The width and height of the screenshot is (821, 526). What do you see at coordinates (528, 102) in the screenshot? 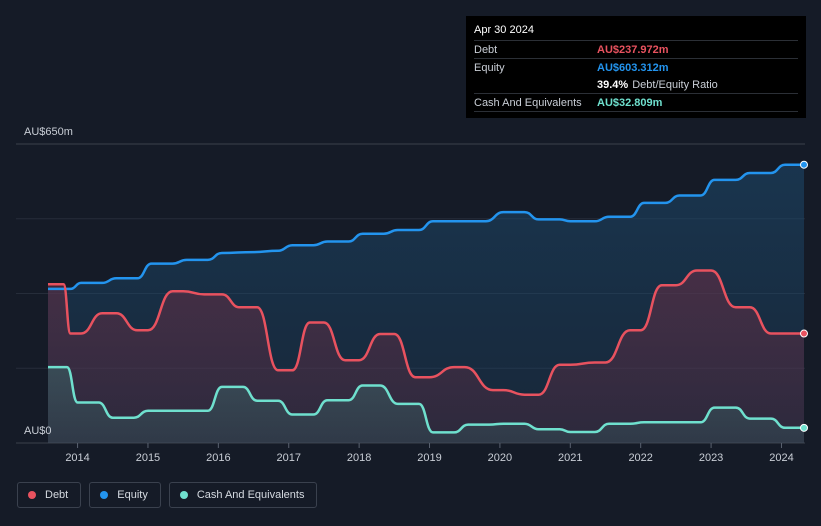
I see `tooltip-cash-label: Cash And Equivalents` at bounding box center [528, 102].